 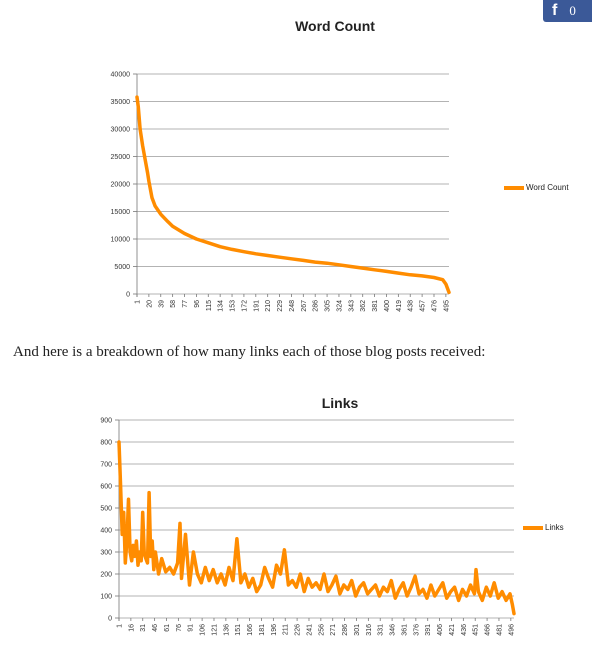 I want to click on x-tick-label: 361, so click(x=404, y=630).